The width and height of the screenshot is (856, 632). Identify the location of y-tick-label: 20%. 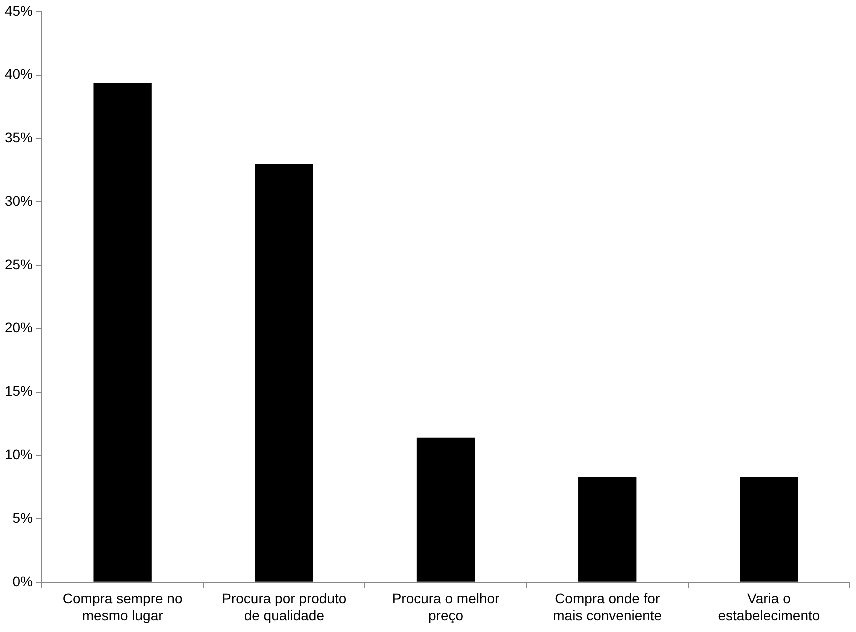
(19, 328).